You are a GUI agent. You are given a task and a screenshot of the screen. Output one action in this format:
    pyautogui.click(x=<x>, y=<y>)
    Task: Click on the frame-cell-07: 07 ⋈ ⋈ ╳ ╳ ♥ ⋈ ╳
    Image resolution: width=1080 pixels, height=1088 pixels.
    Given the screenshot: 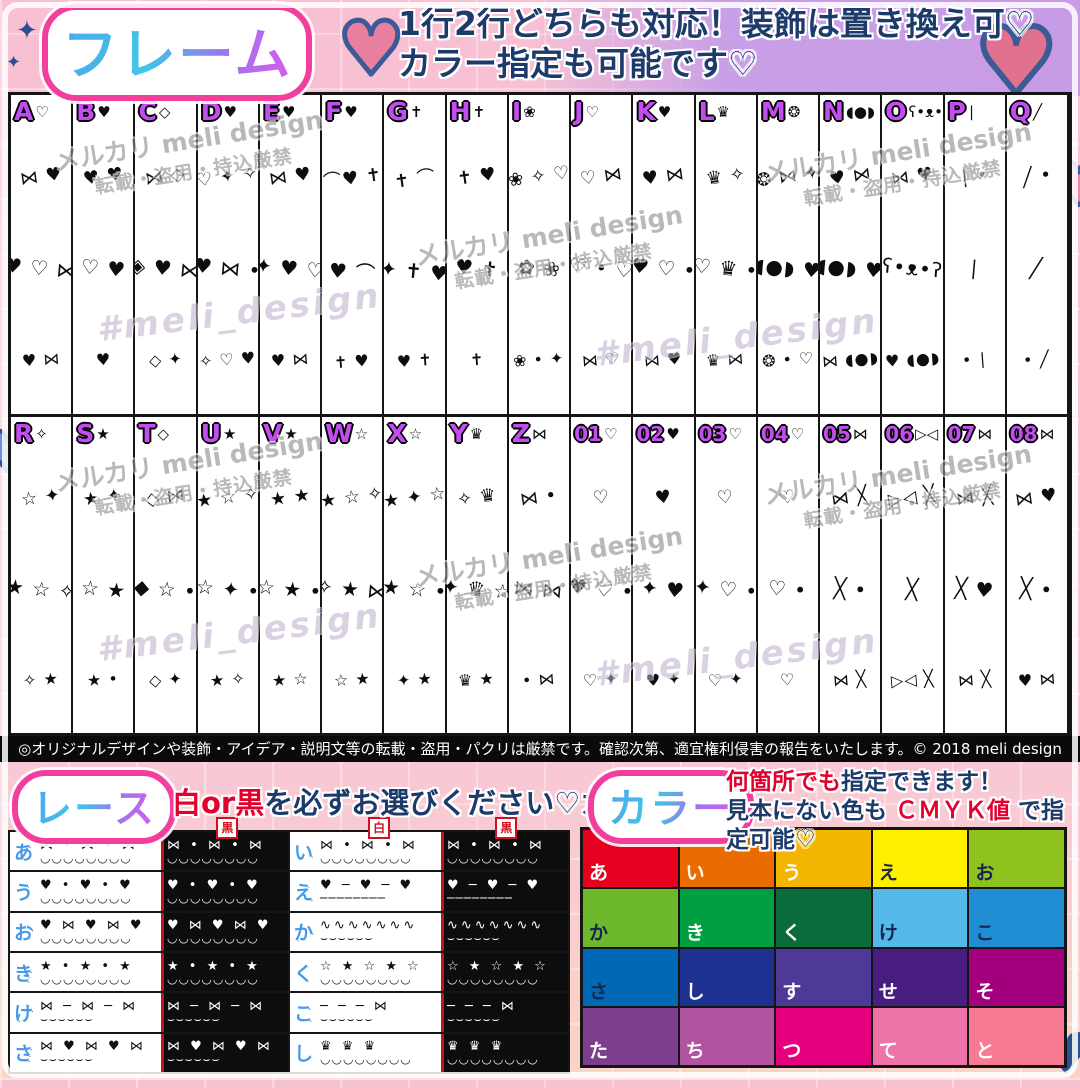 What is the action you would take?
    pyautogui.click(x=975, y=575)
    